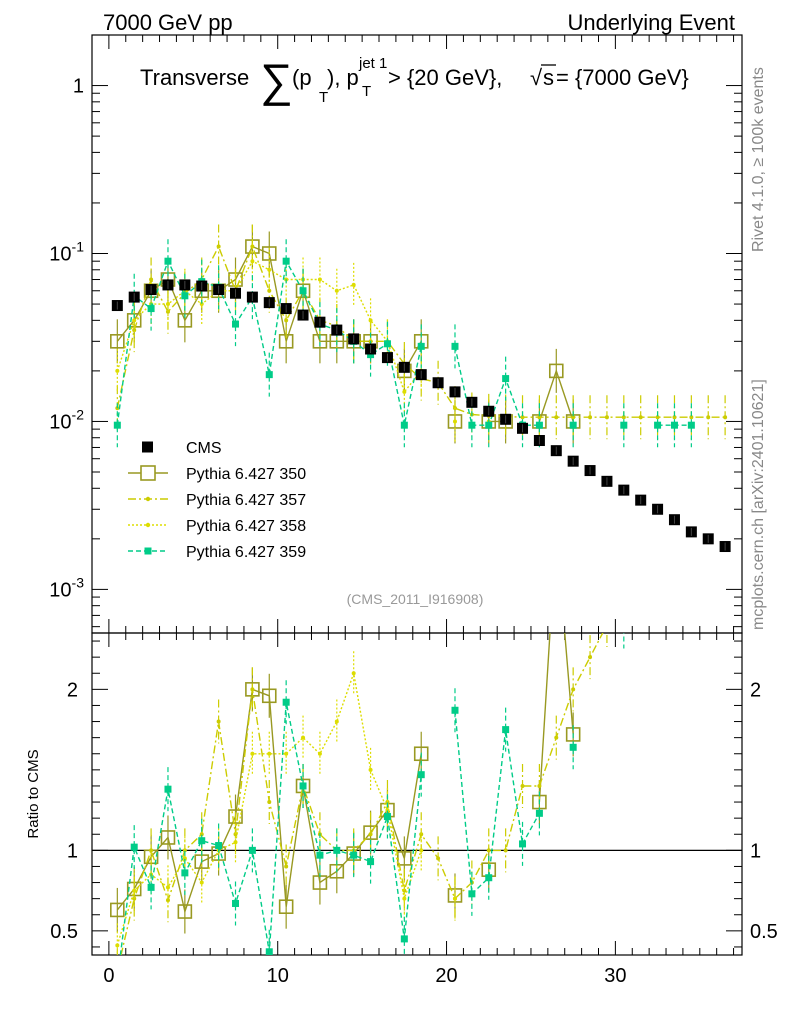 This screenshot has height=1024, width=786. I want to click on title-text-1: Transverse, so click(194, 77).